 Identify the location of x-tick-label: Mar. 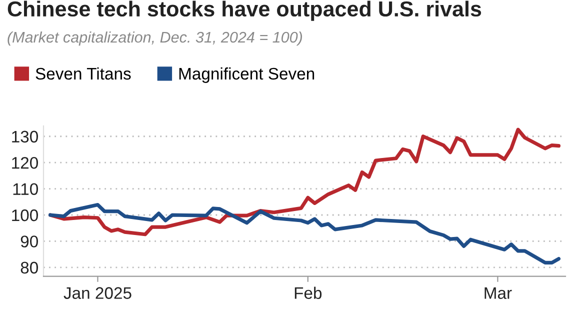
(498, 293).